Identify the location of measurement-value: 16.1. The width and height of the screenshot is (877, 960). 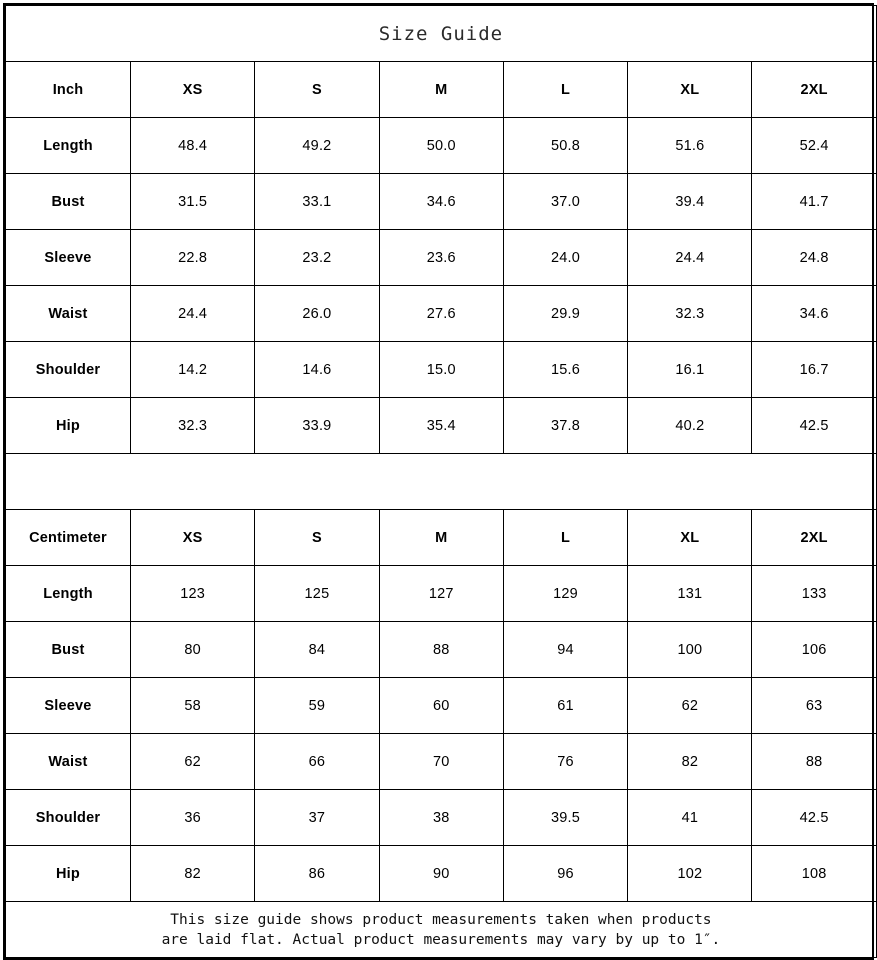
(690, 369).